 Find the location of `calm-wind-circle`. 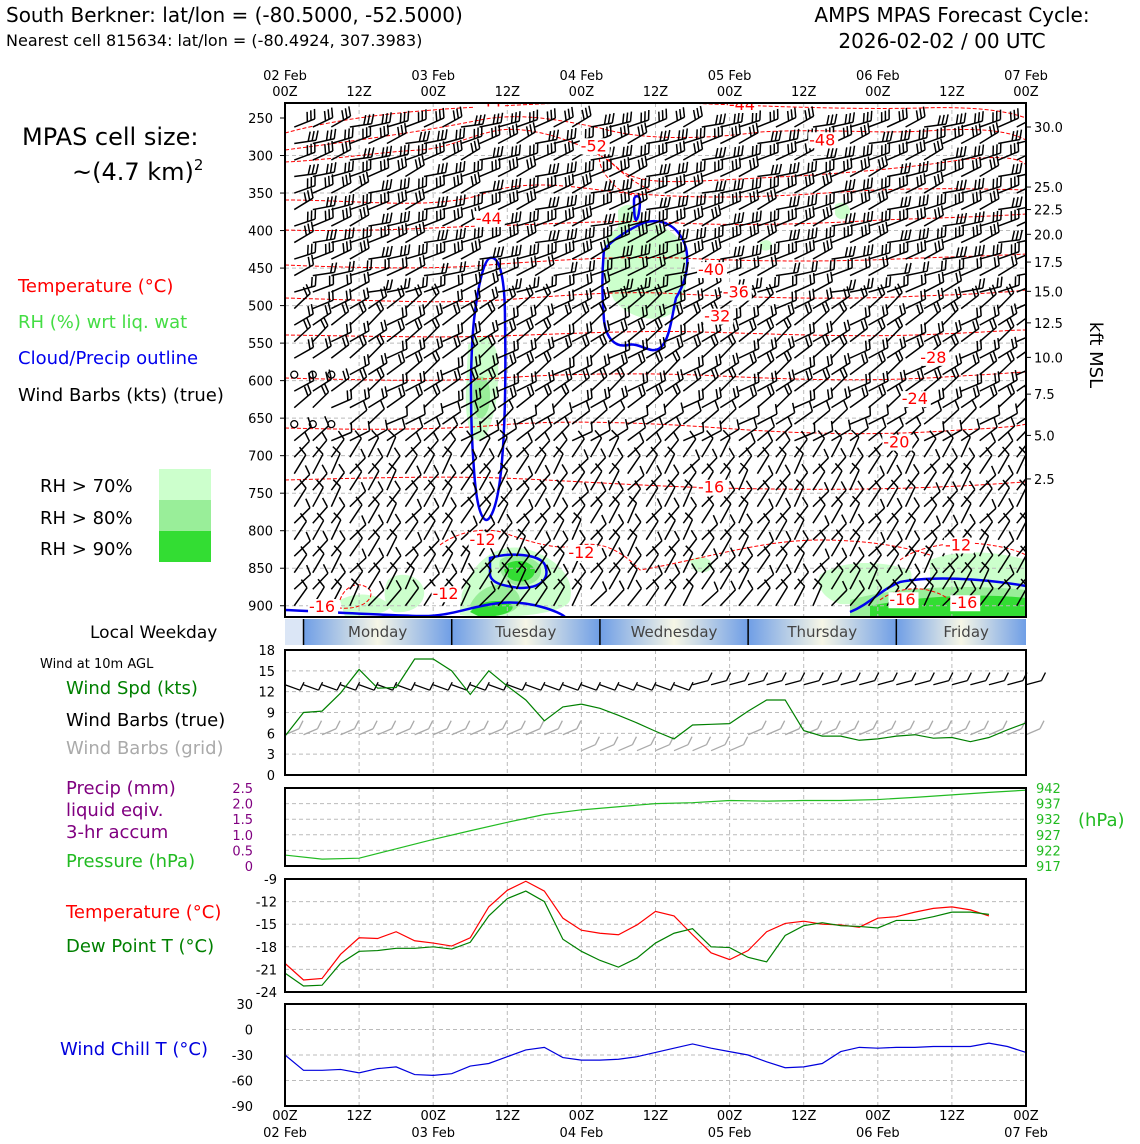

calm-wind-circle is located at coordinates (294, 374).